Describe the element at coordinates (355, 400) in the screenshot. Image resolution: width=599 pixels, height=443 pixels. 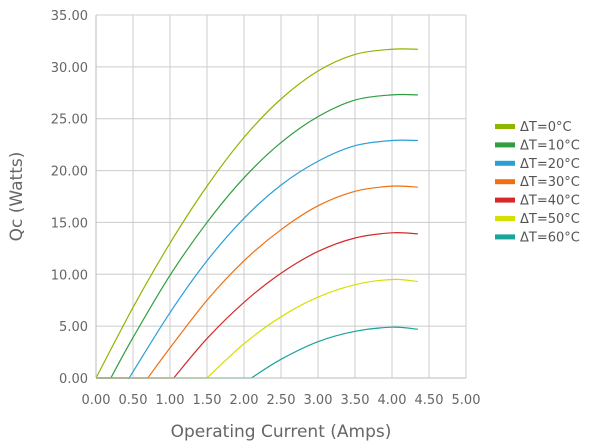
I see `x-tick-label: 3.50` at that location.